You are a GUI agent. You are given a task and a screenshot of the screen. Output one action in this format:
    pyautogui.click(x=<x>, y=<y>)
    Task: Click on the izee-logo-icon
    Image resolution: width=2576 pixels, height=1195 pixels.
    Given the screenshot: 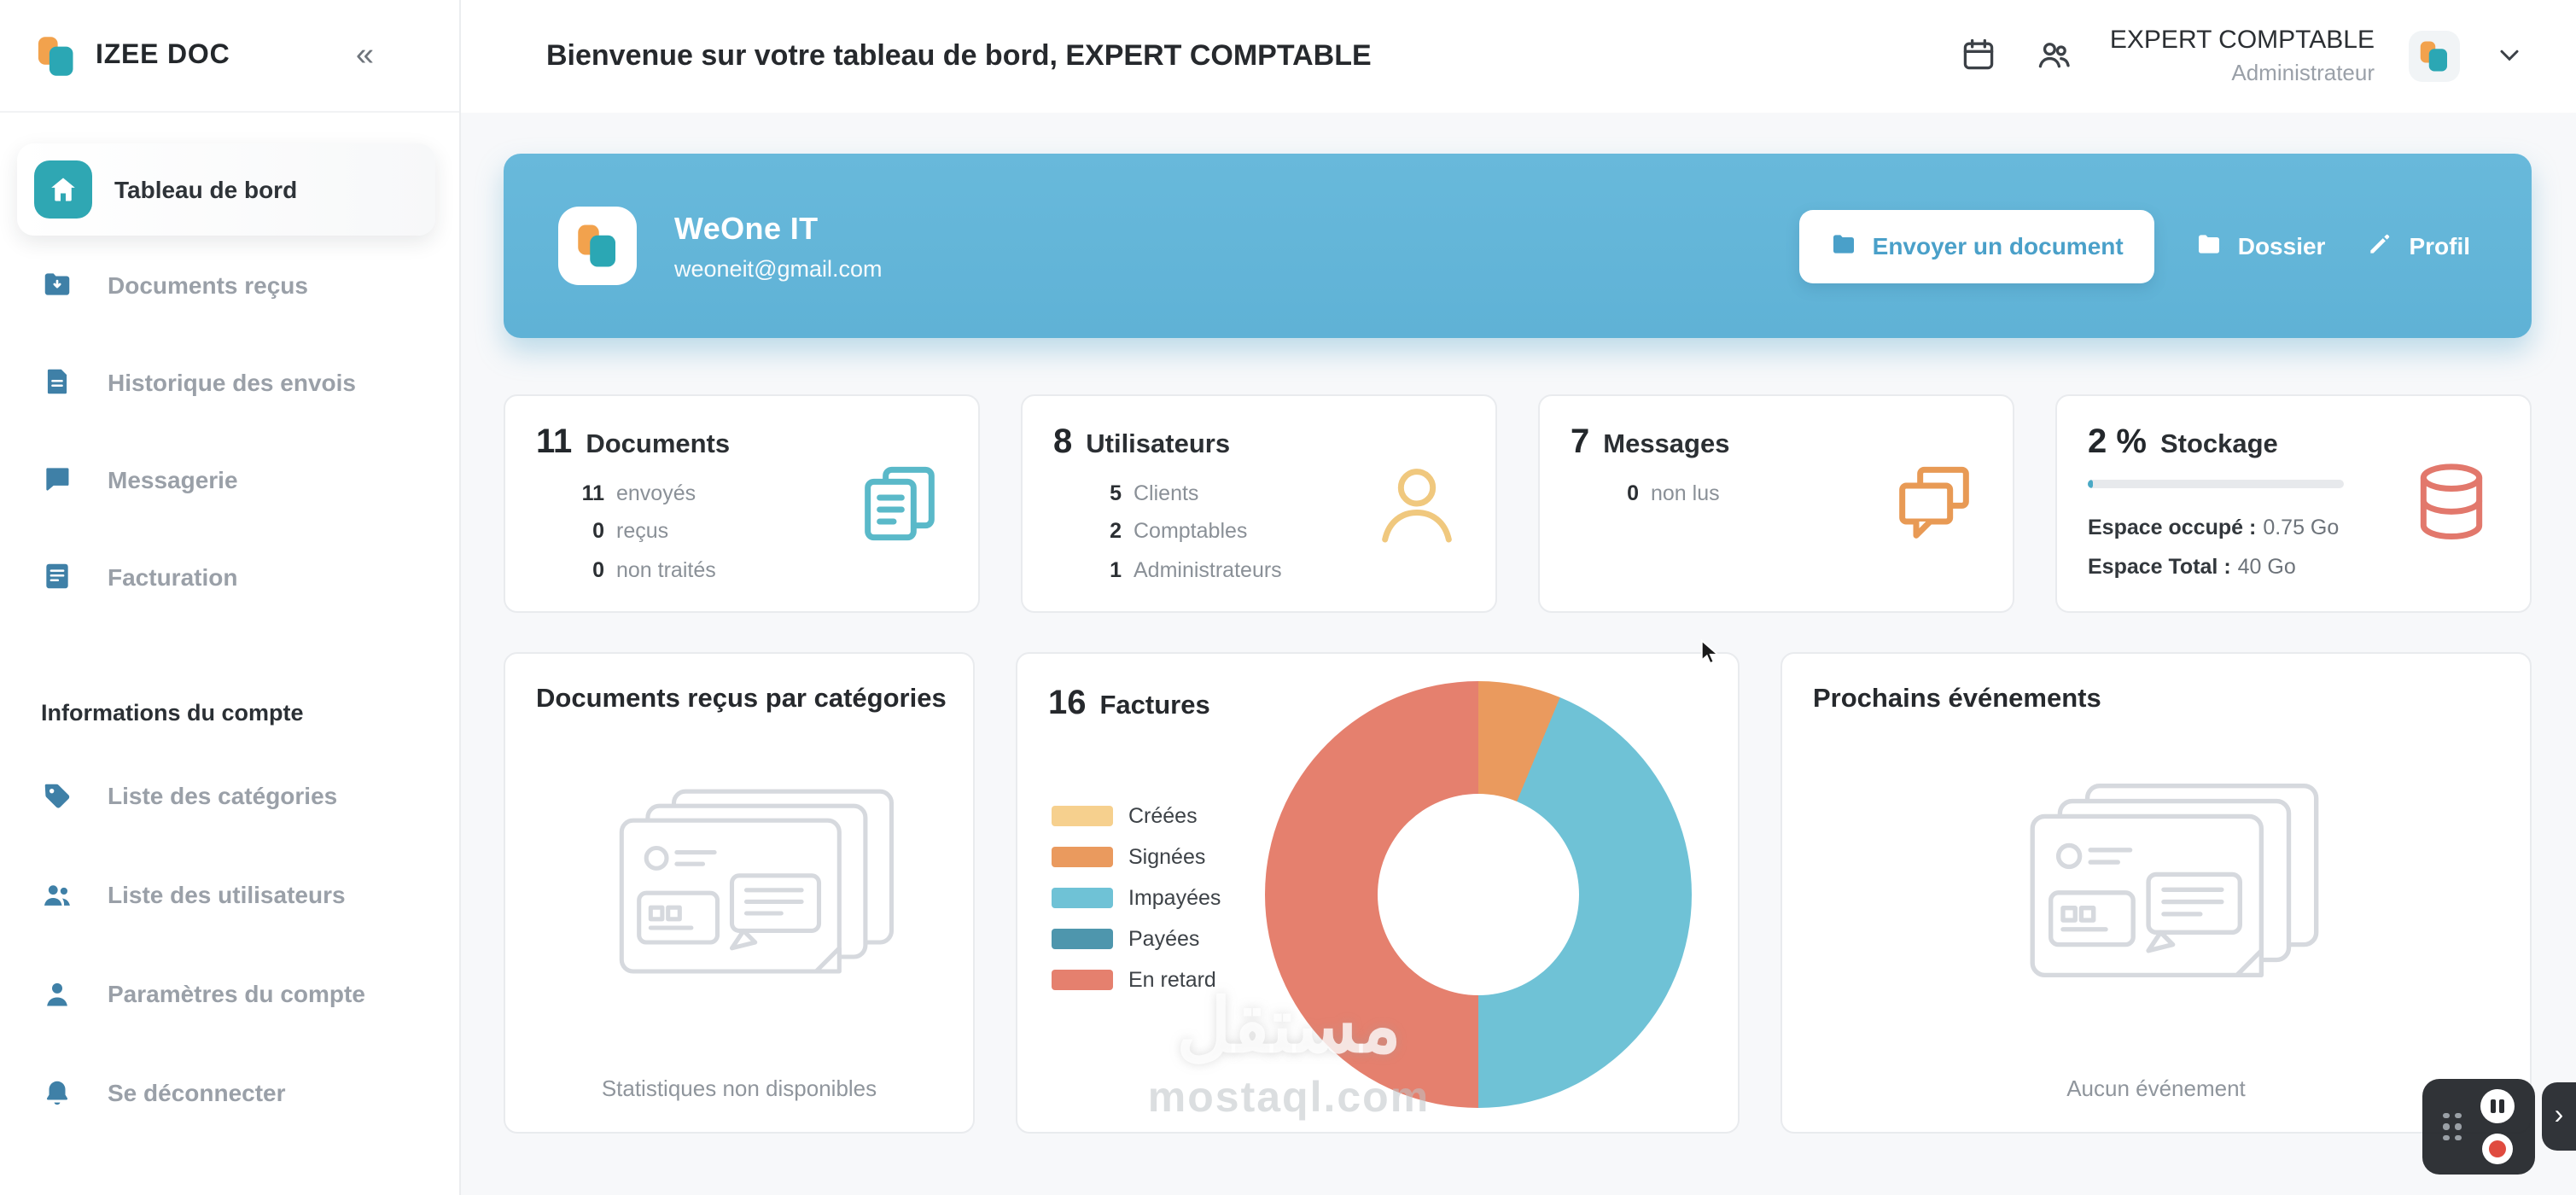 What is the action you would take?
    pyautogui.click(x=56, y=55)
    